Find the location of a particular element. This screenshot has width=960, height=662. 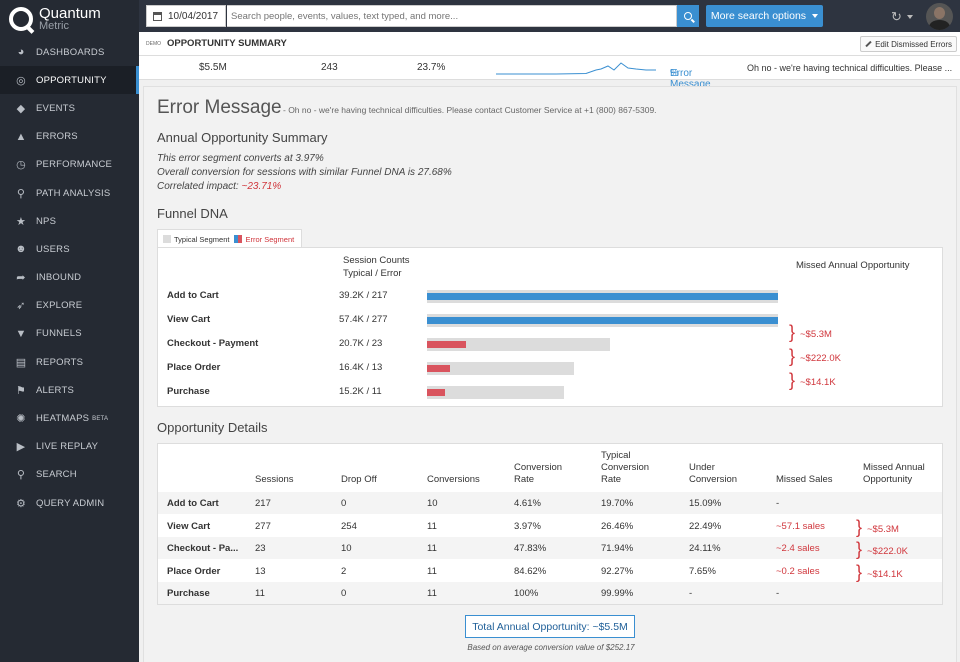

refresh-icon: ↻ is located at coordinates (896, 16).